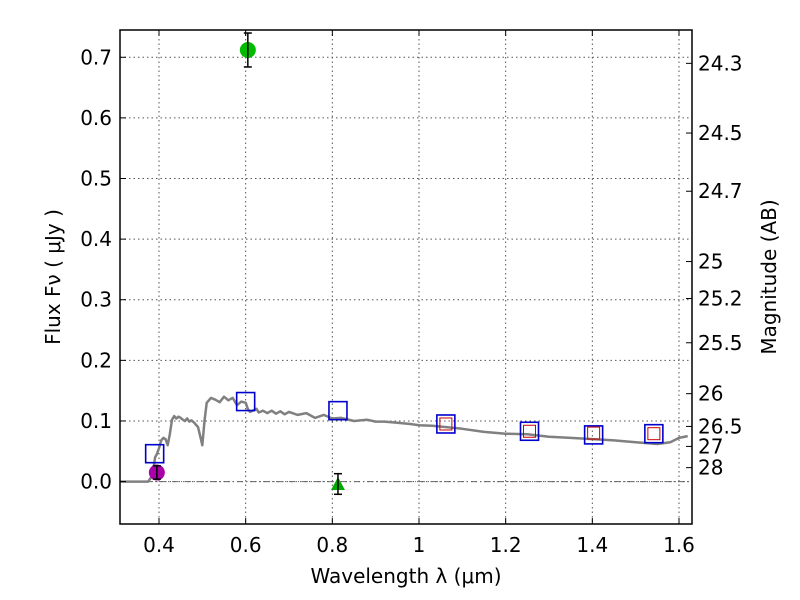 The height and width of the screenshot is (600, 800). Describe the element at coordinates (96, 179) in the screenshot. I see `y-tick-label: 0.5` at that location.